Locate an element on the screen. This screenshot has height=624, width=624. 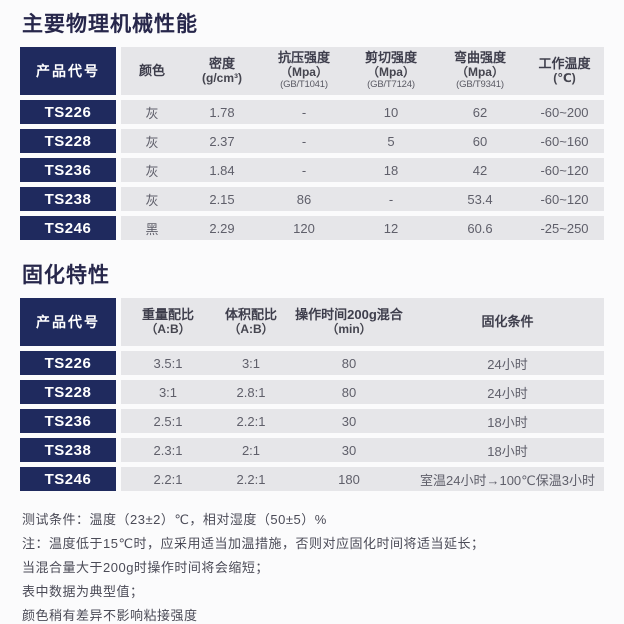
table-cell: 3.5:1 is located at coordinates (168, 363).